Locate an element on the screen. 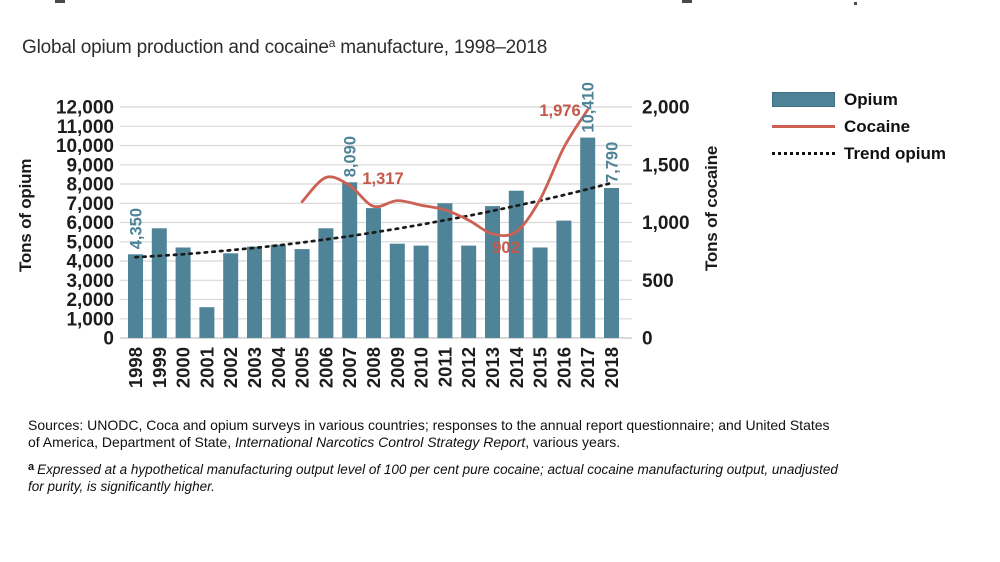 This screenshot has width=1000, height=562. bar-value-label-2007: 8,090 is located at coordinates (351, 156).